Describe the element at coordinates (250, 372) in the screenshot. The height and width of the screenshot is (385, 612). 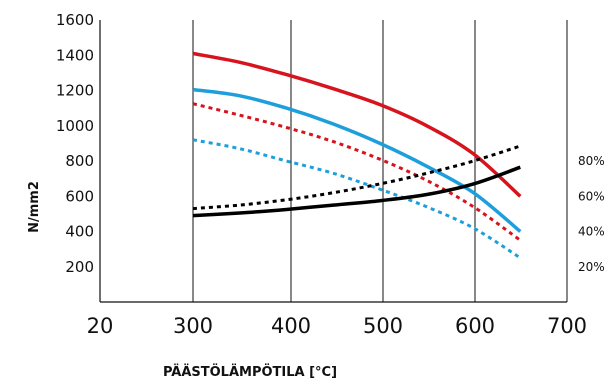
I see `x-axis-title: PÄÄSTÖLÄMPÖTILA [°C]` at that location.